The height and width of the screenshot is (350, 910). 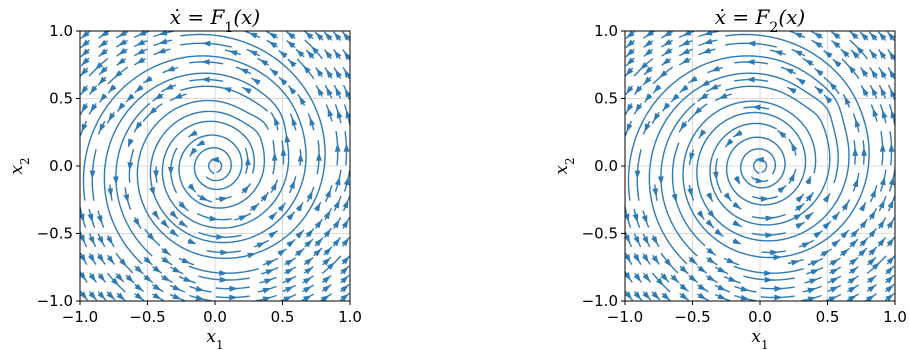 What do you see at coordinates (570, 161) in the screenshot?
I see `y-axis-label-sub: 2` at bounding box center [570, 161].